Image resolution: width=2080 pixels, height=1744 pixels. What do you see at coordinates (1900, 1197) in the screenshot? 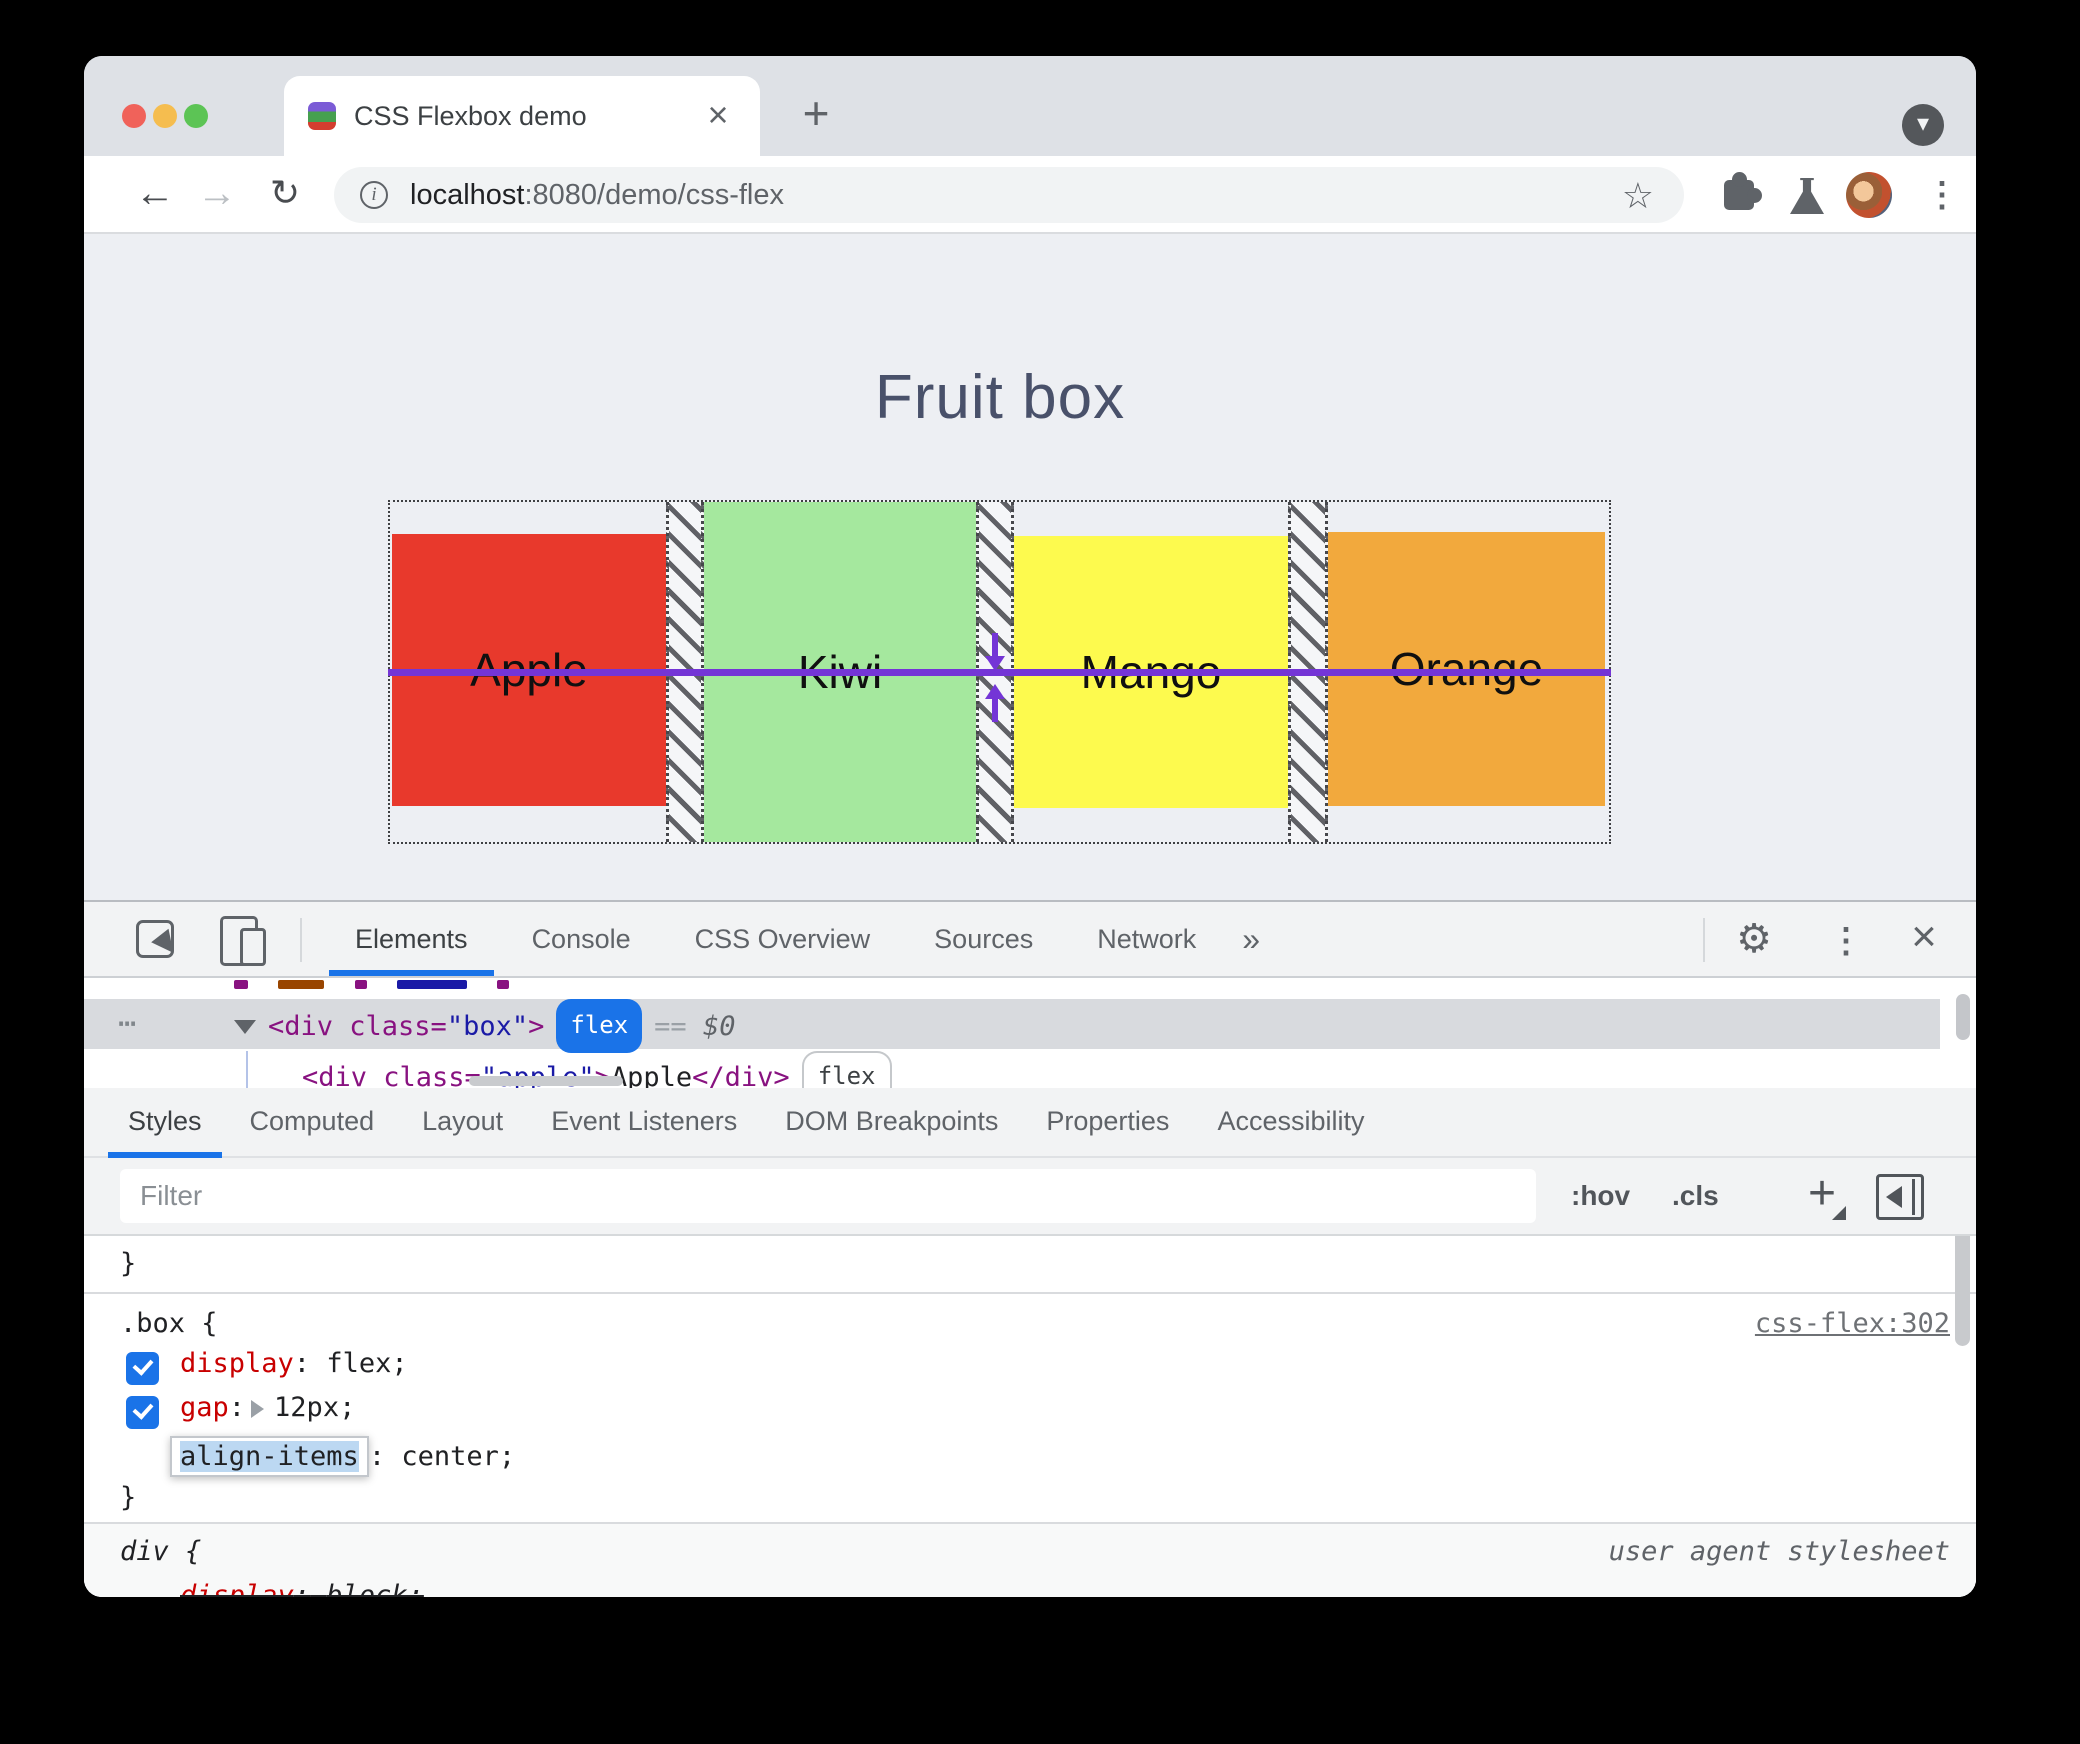
I see `sidebar-toggle-icon` at bounding box center [1900, 1197].